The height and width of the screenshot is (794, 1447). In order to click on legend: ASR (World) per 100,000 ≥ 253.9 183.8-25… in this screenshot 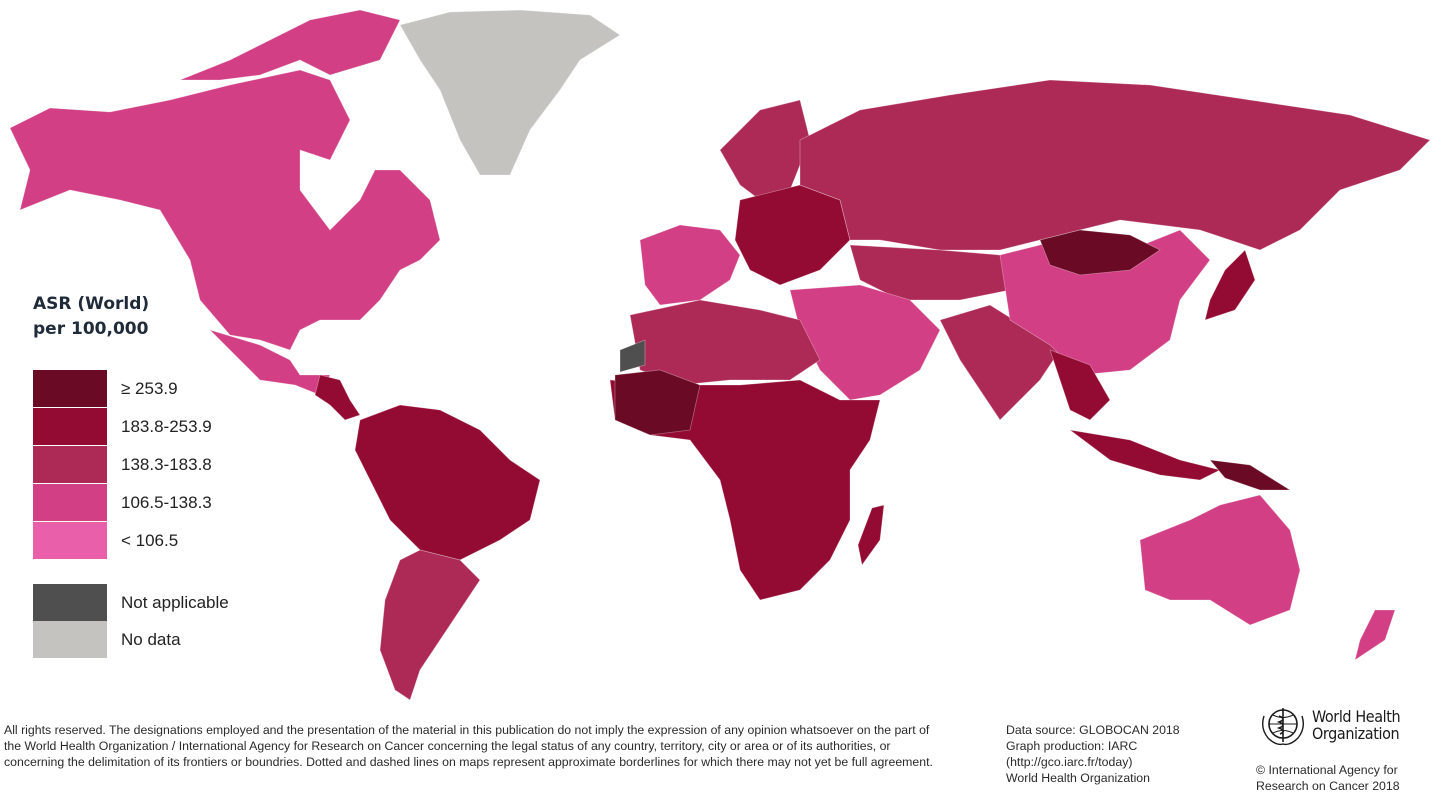, I will do `click(131, 475)`.